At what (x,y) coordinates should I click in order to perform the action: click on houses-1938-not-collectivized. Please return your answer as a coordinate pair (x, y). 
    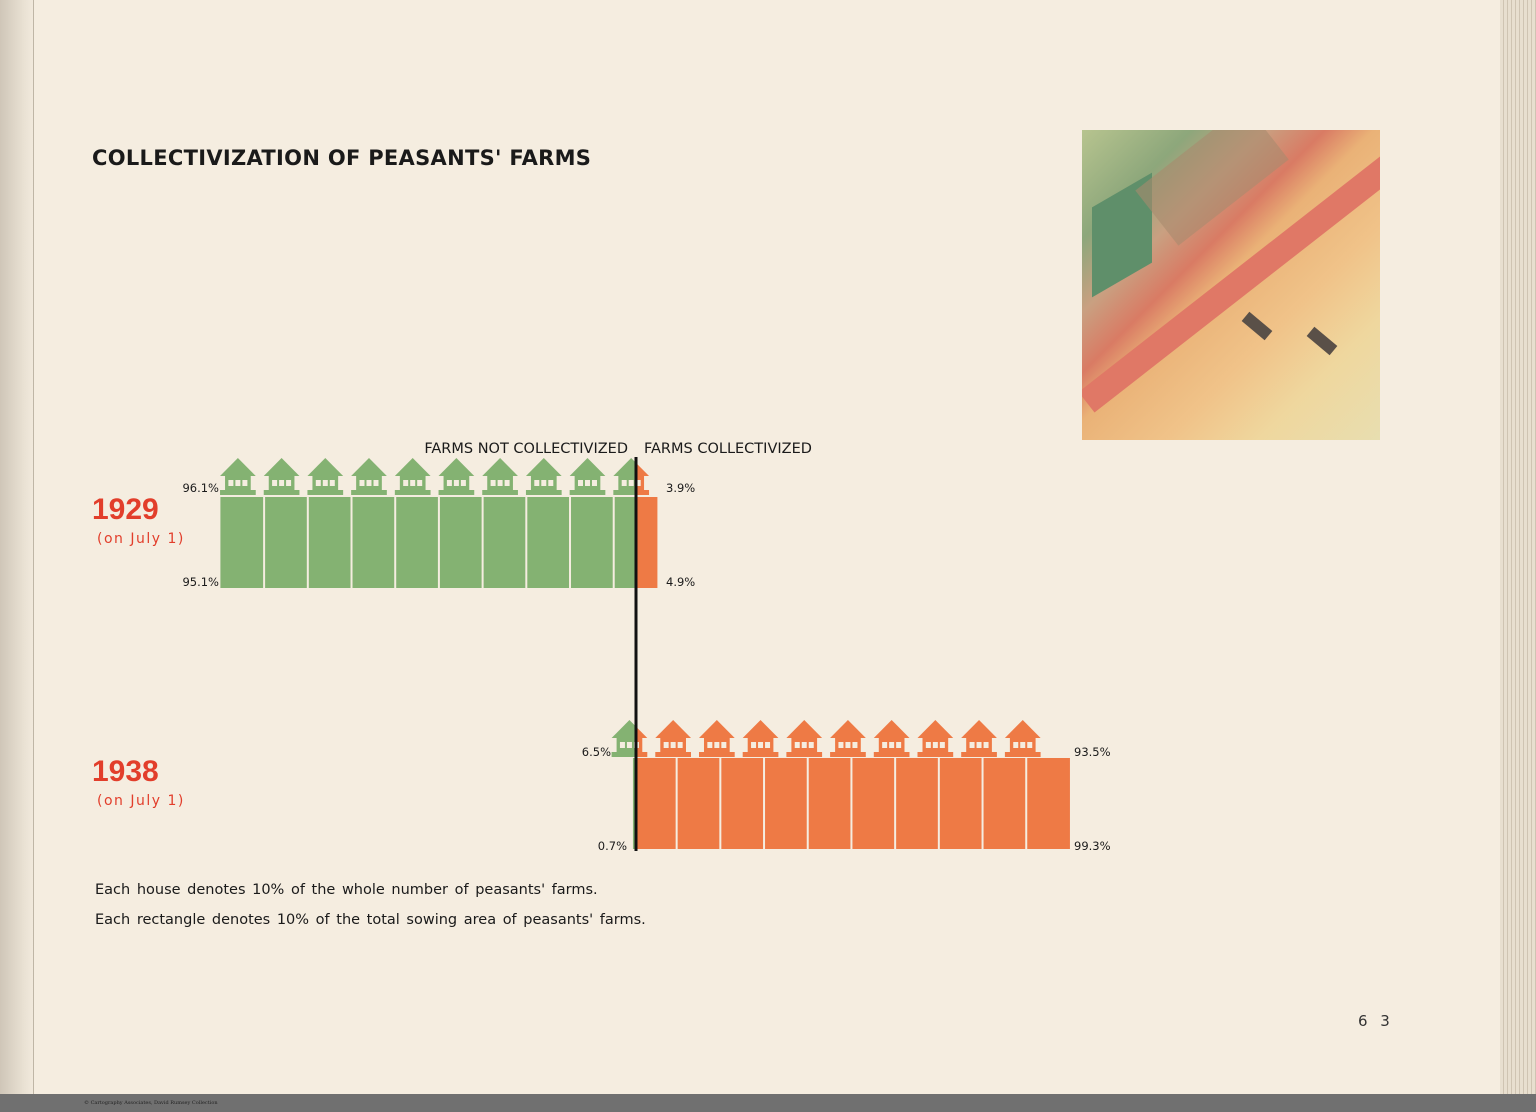
    Looking at the image, I should click on (623, 738).